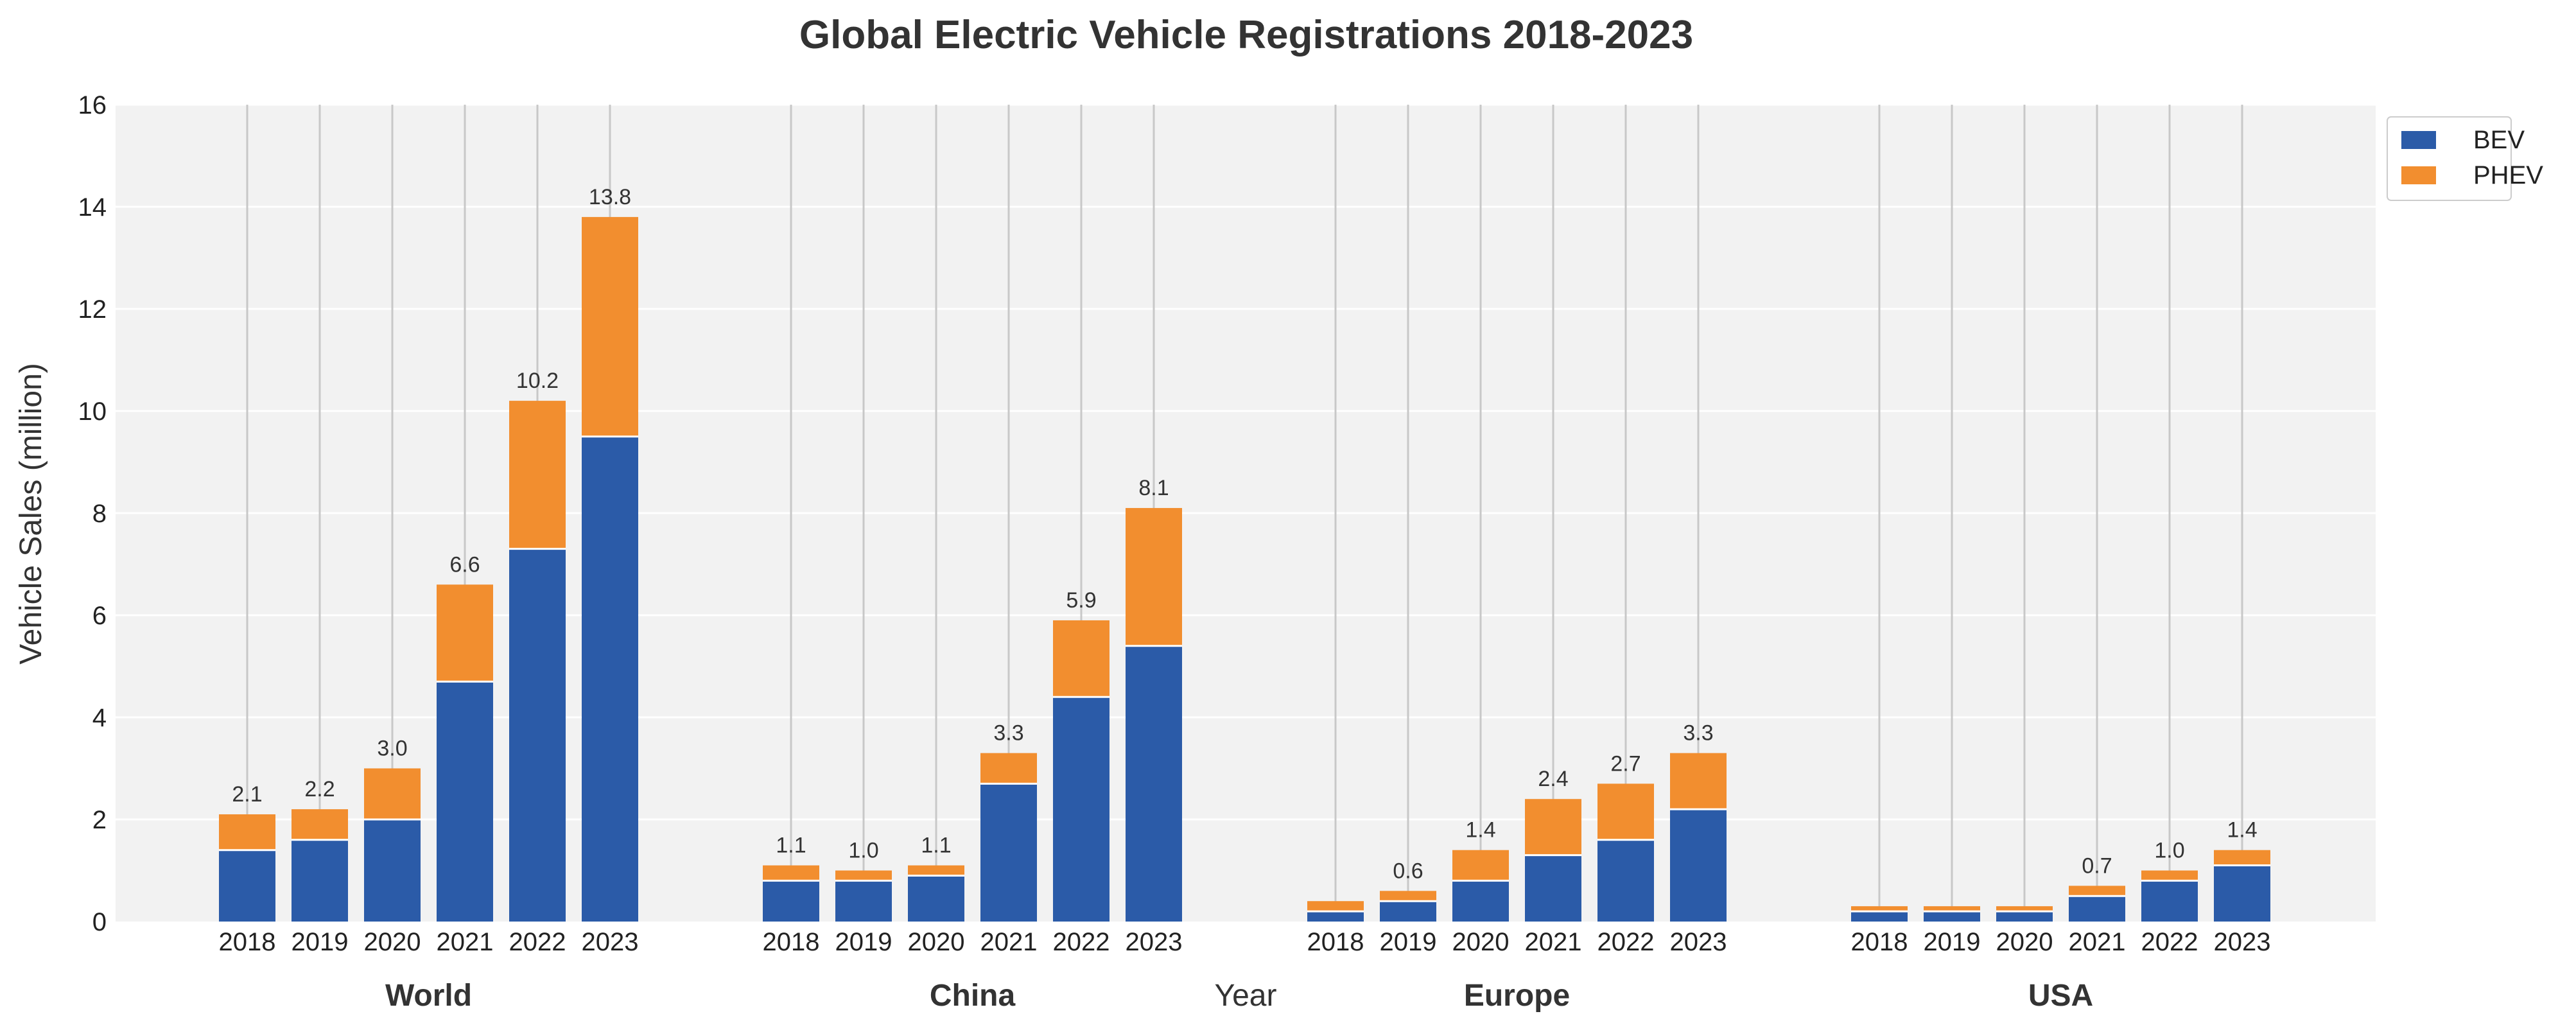 The height and width of the screenshot is (1032, 2576). What do you see at coordinates (247, 795) in the screenshot?
I see `data-label: 2.1` at bounding box center [247, 795].